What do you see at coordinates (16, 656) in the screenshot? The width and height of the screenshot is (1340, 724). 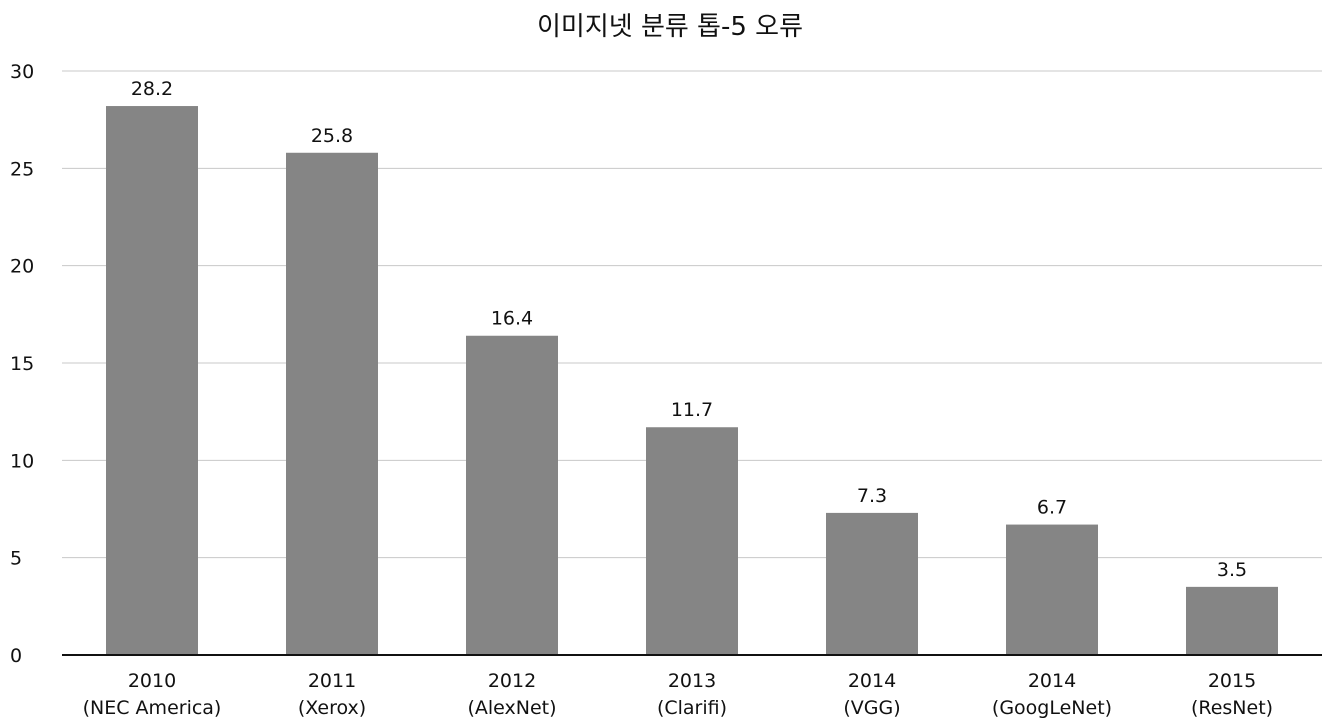 I see `y-tick-label: 0` at bounding box center [16, 656].